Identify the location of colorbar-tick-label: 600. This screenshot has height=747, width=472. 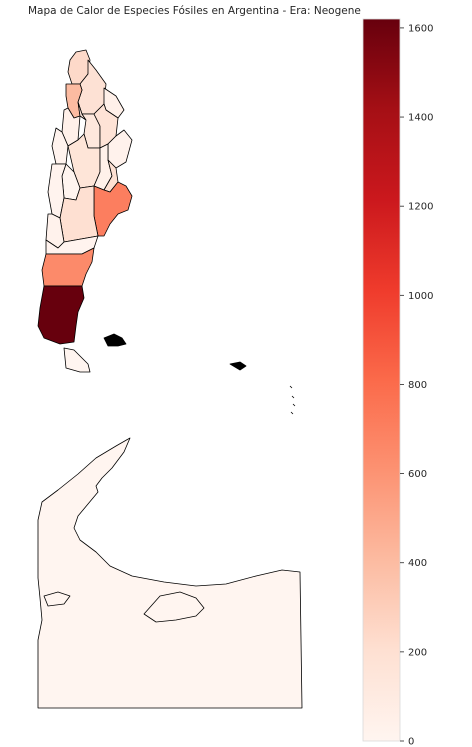
(417, 474).